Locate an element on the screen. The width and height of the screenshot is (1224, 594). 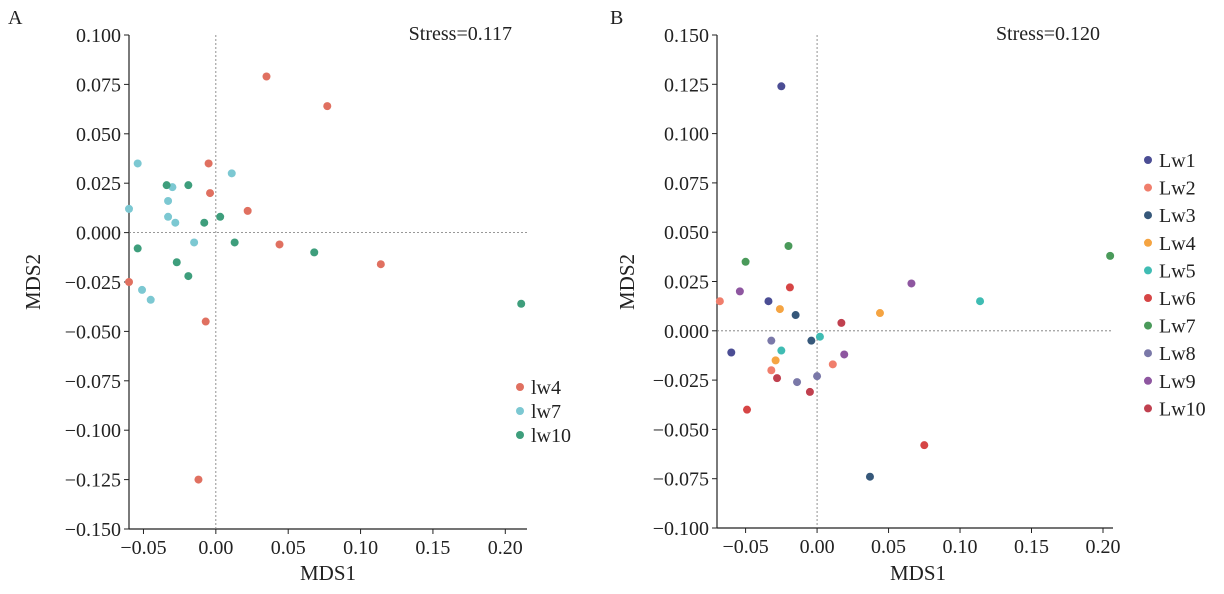
legend-label: Lw2 is located at coordinates (1177, 189).